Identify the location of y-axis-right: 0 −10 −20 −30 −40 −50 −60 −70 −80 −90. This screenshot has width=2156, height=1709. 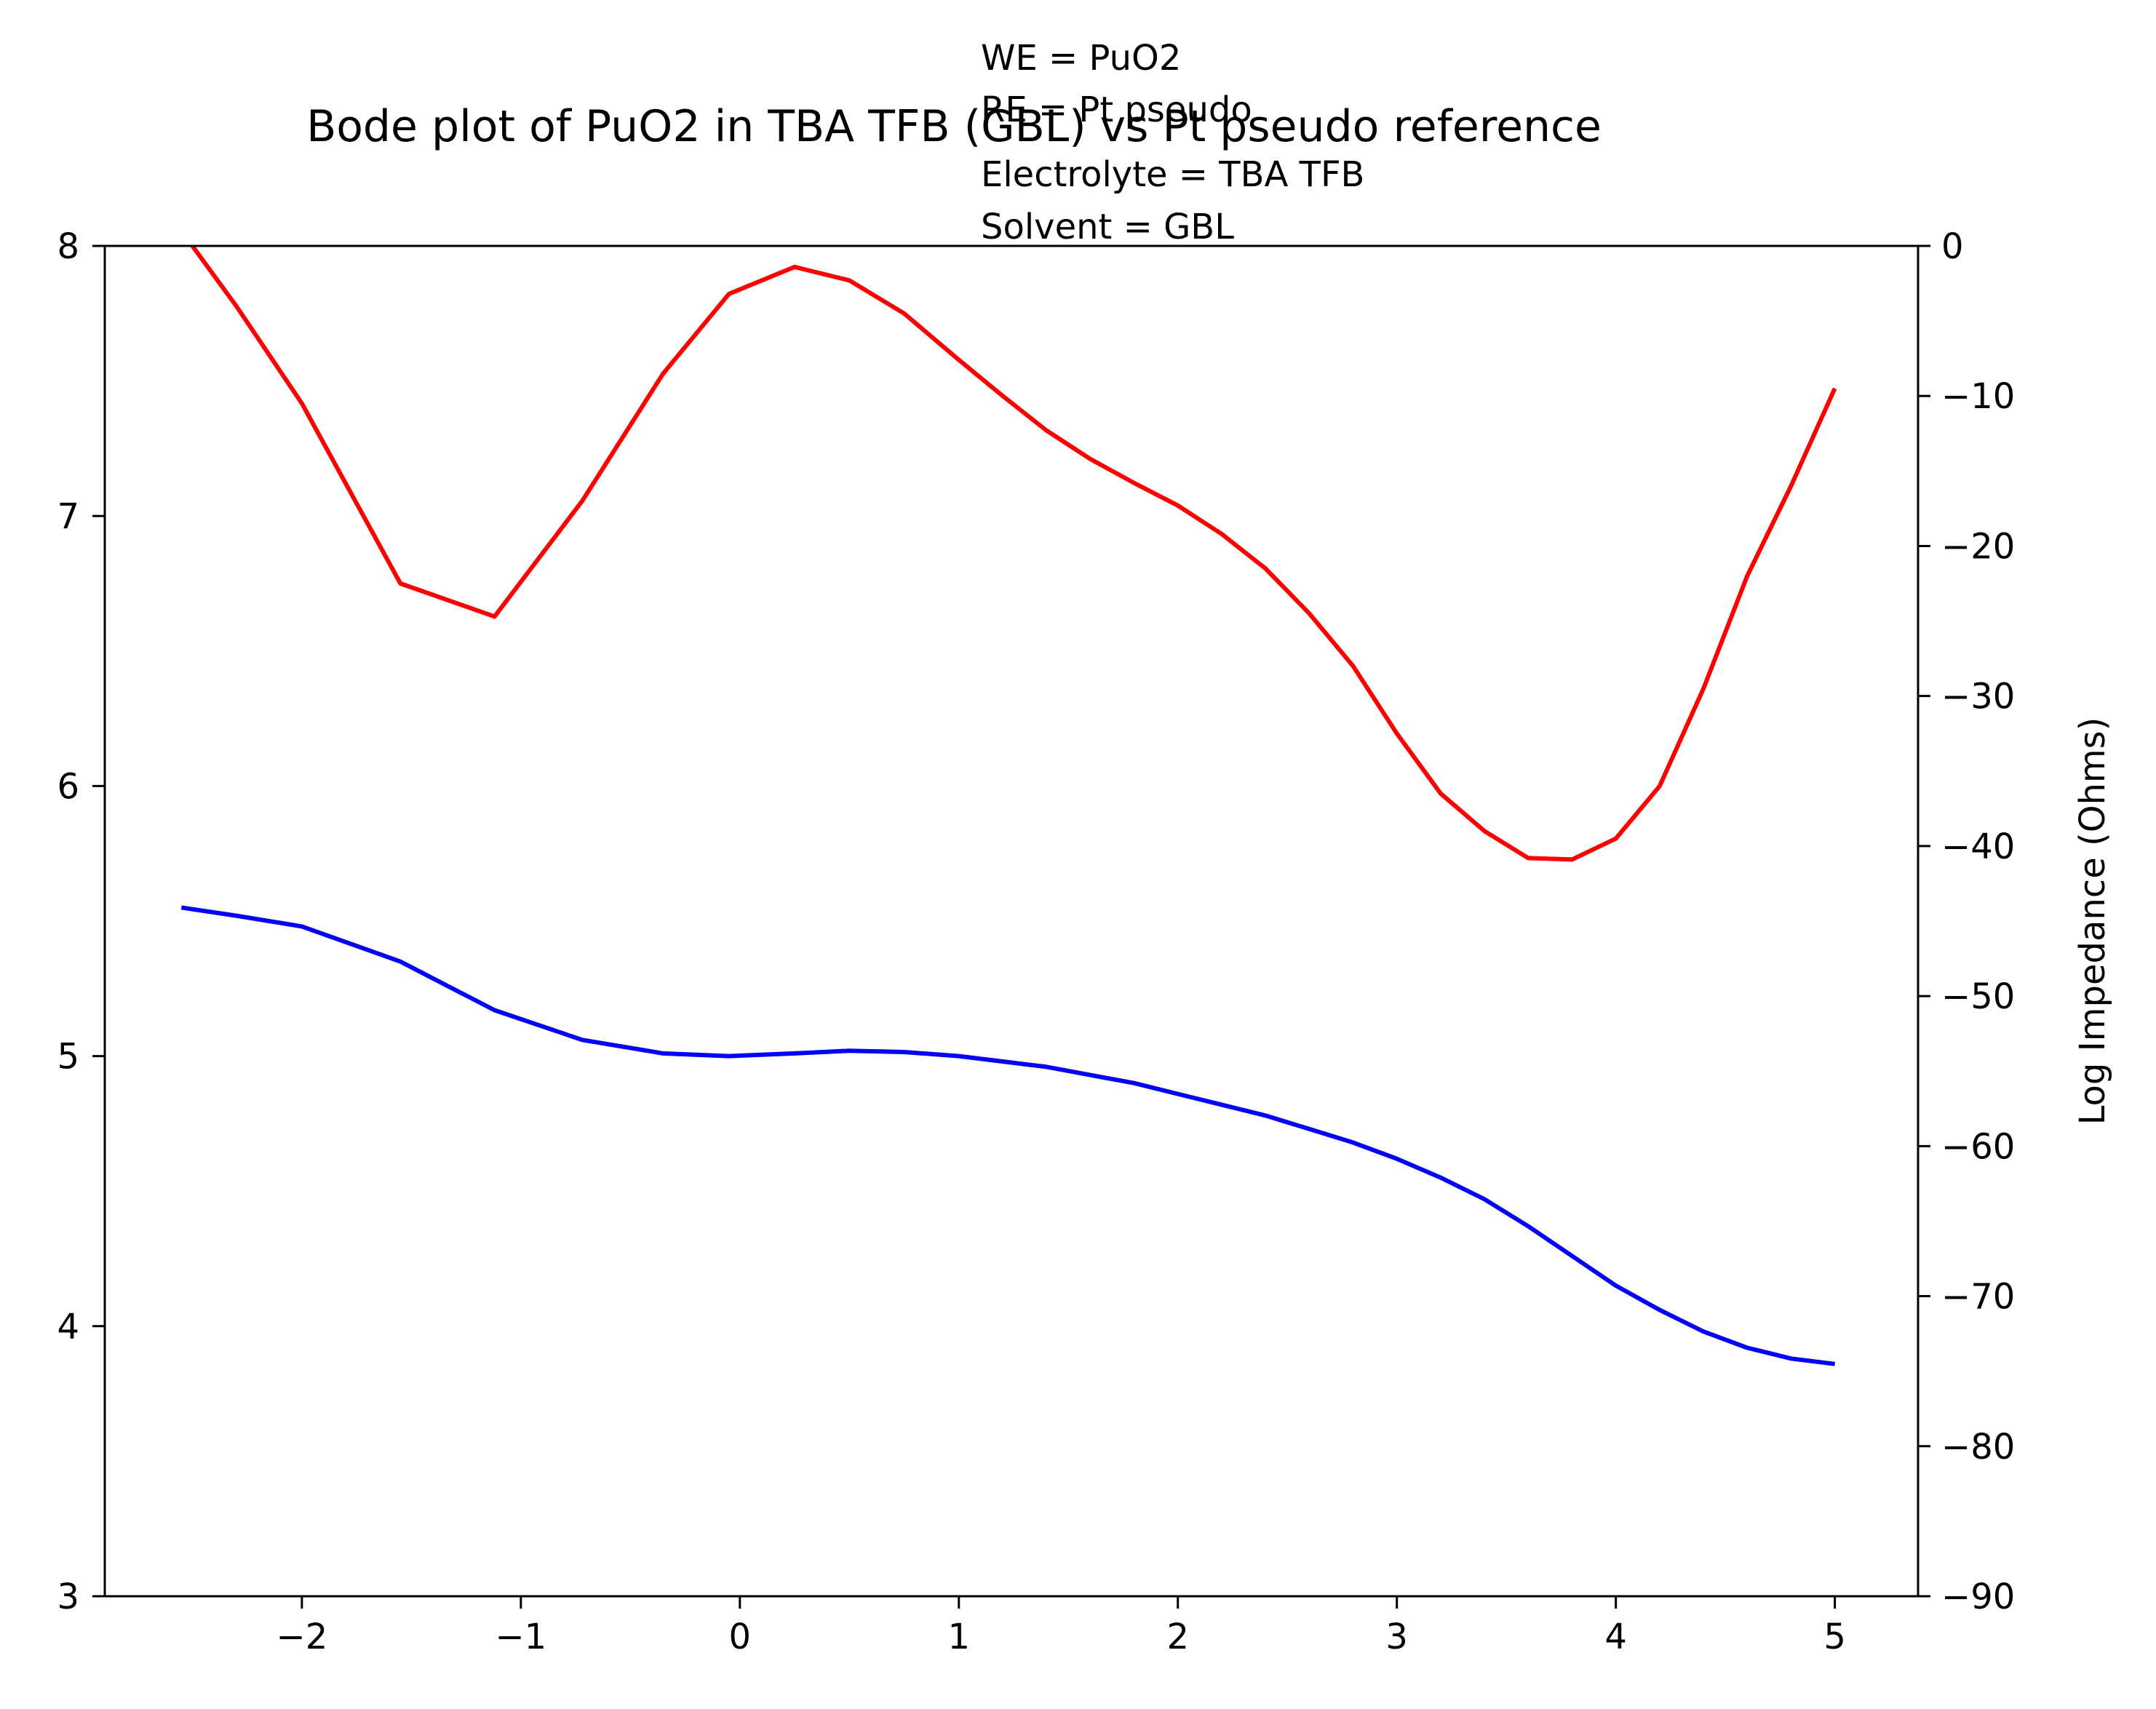
(1966, 921).